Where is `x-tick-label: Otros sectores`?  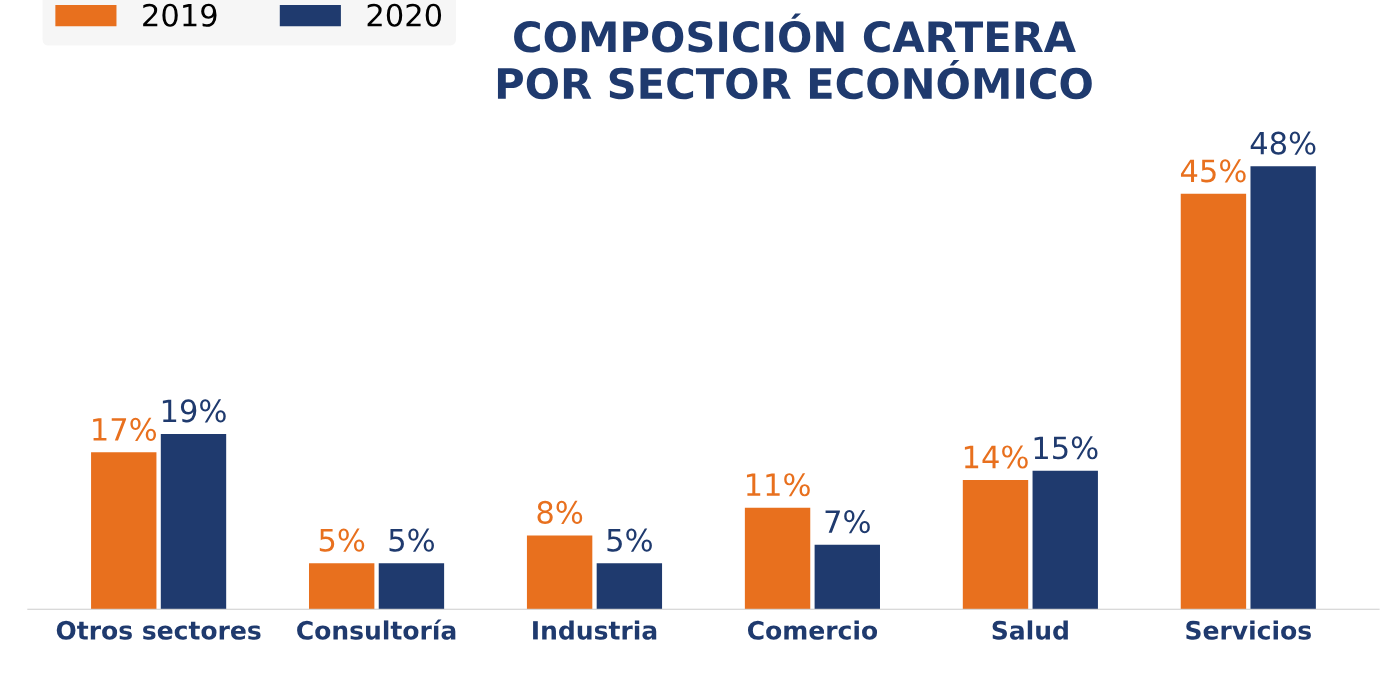 x-tick-label: Otros sectores is located at coordinates (158, 630).